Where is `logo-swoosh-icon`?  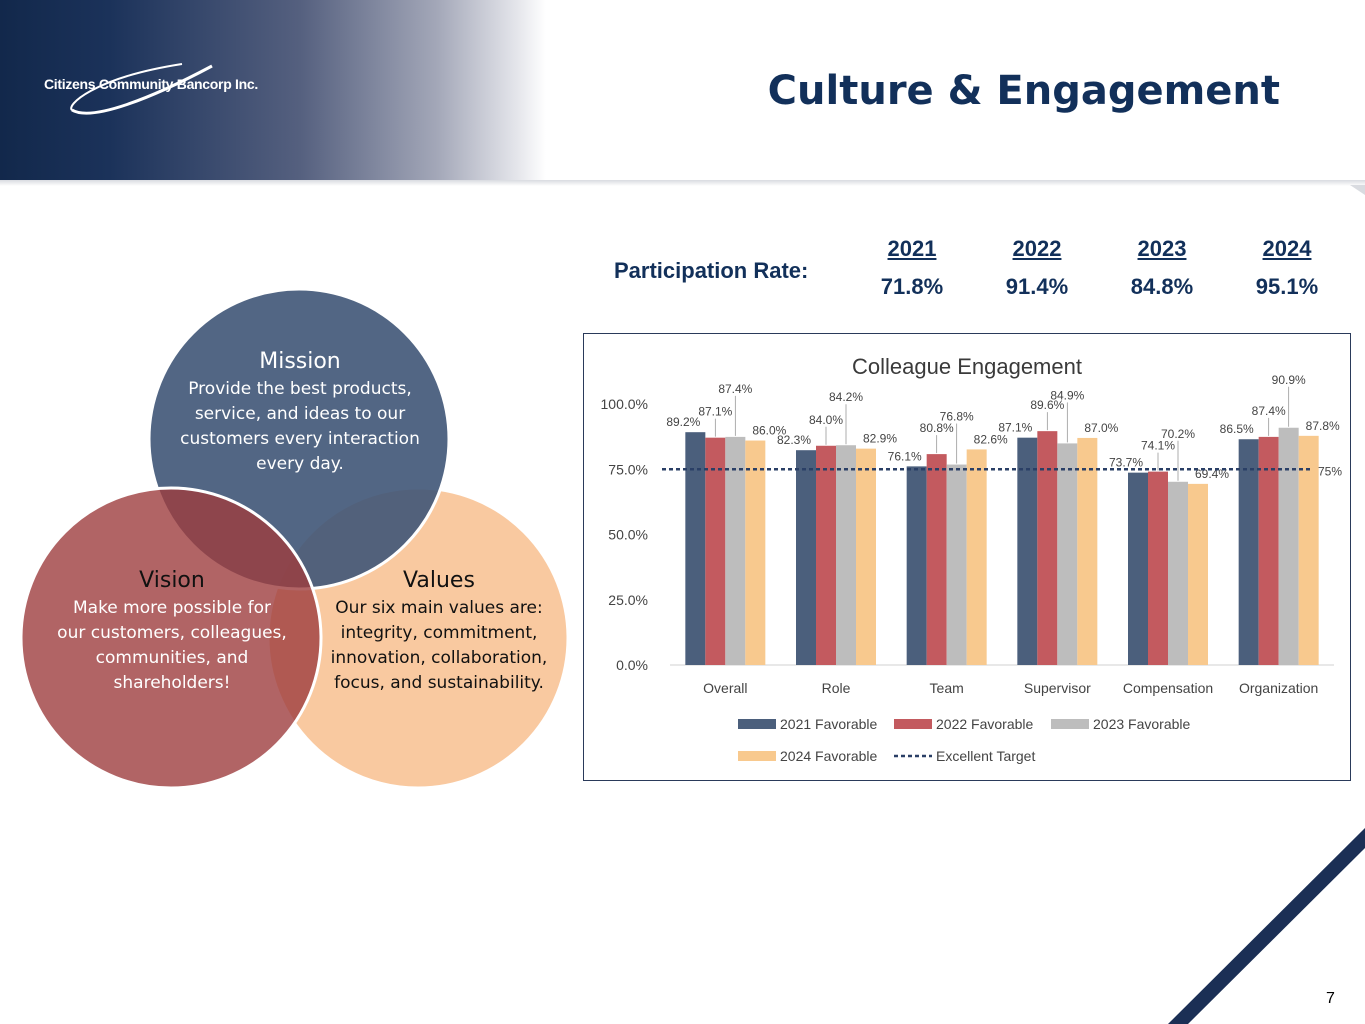 logo-swoosh-icon is located at coordinates (141, 89).